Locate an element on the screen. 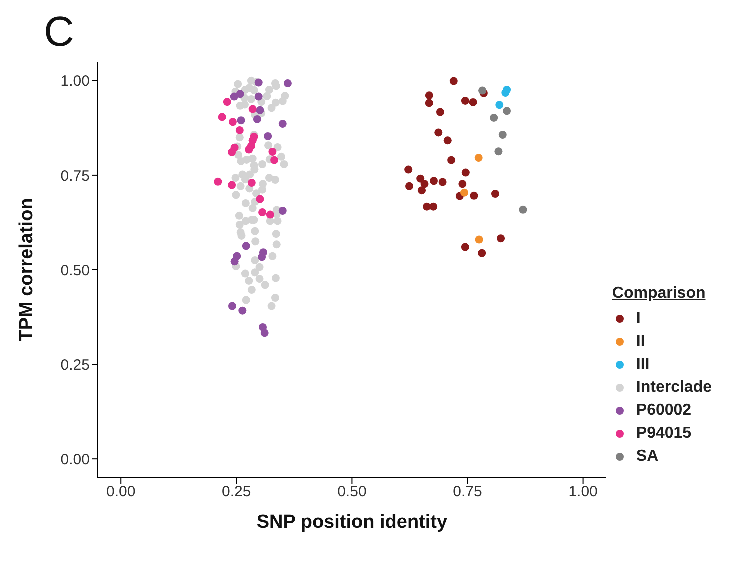  x-tick-label: 0.75 is located at coordinates (467, 492).